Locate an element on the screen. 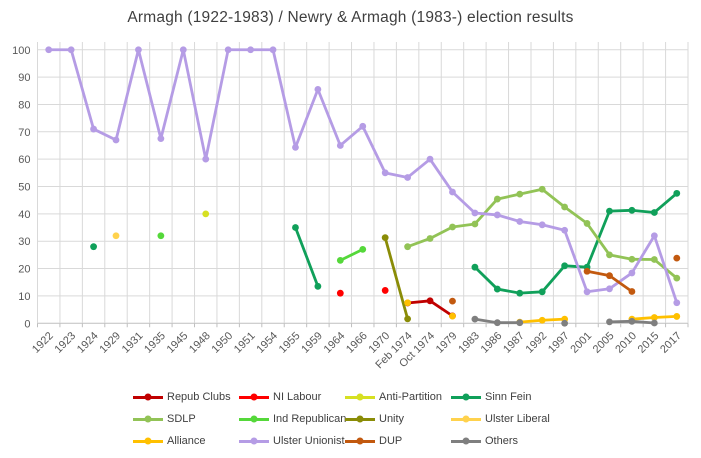 The height and width of the screenshot is (458, 701). legend-label: Repub Clubs is located at coordinates (199, 397).